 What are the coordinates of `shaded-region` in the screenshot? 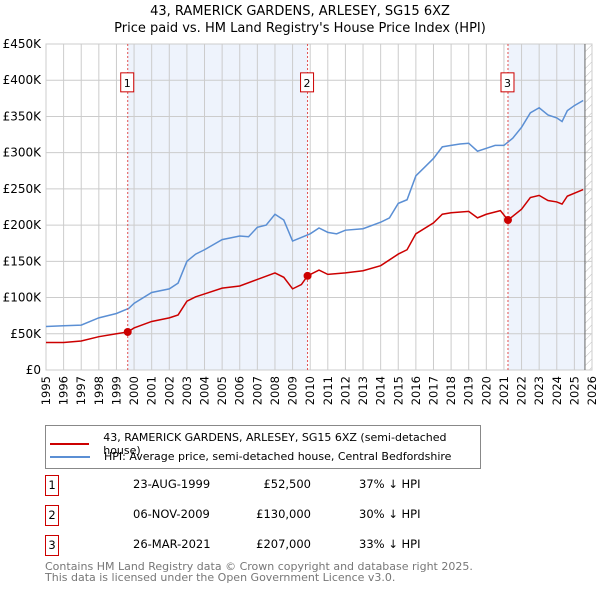 It's located at (546, 207).